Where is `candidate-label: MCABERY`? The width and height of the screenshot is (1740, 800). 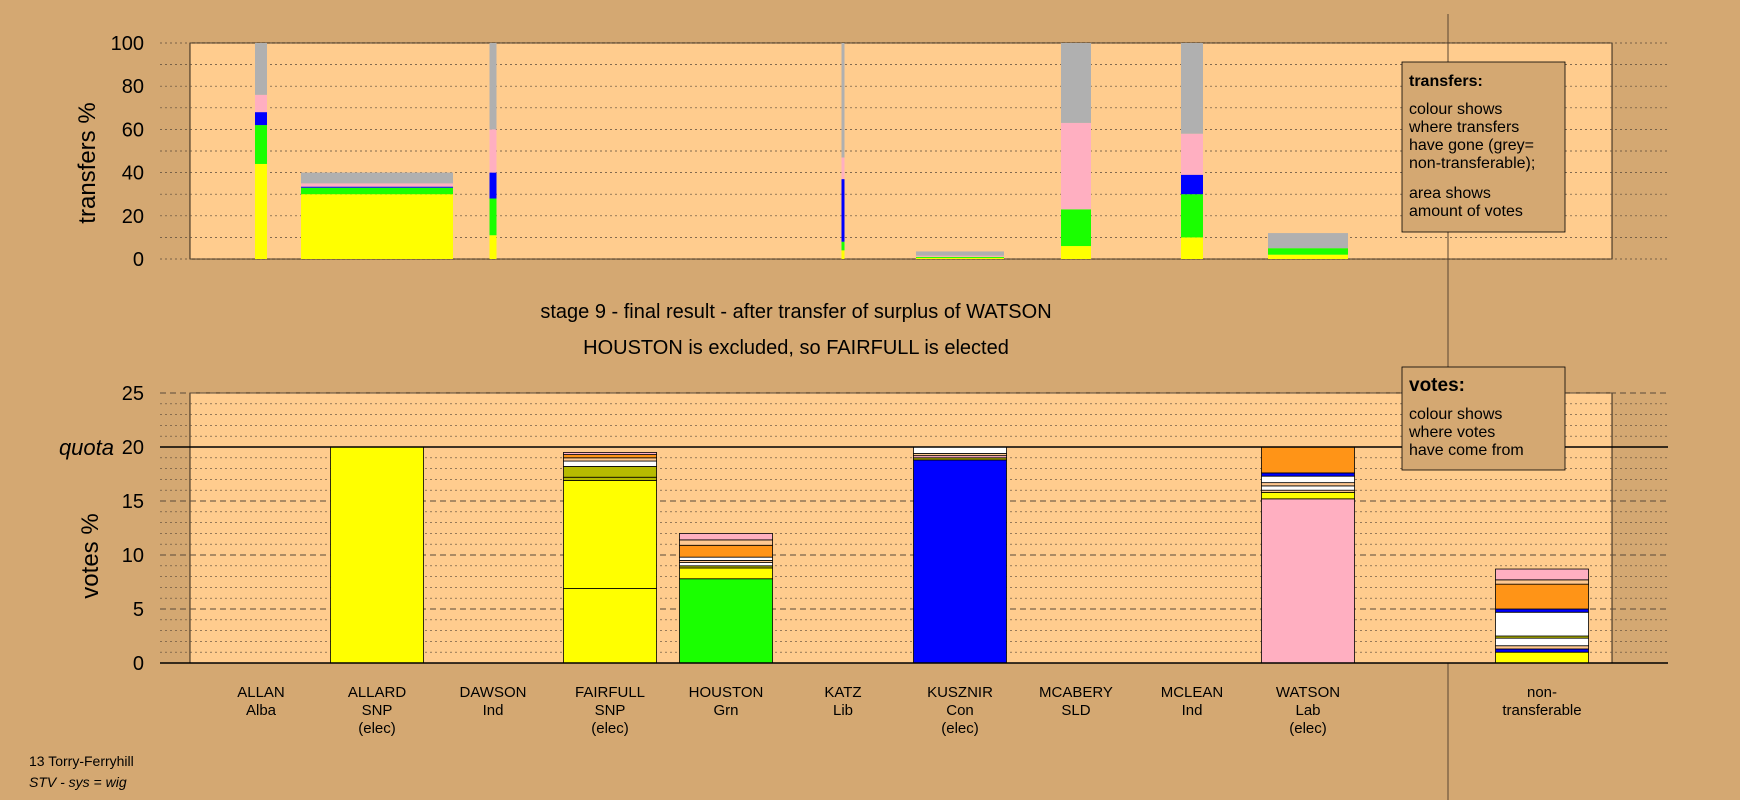
candidate-label: MCABERY is located at coordinates (1076, 692).